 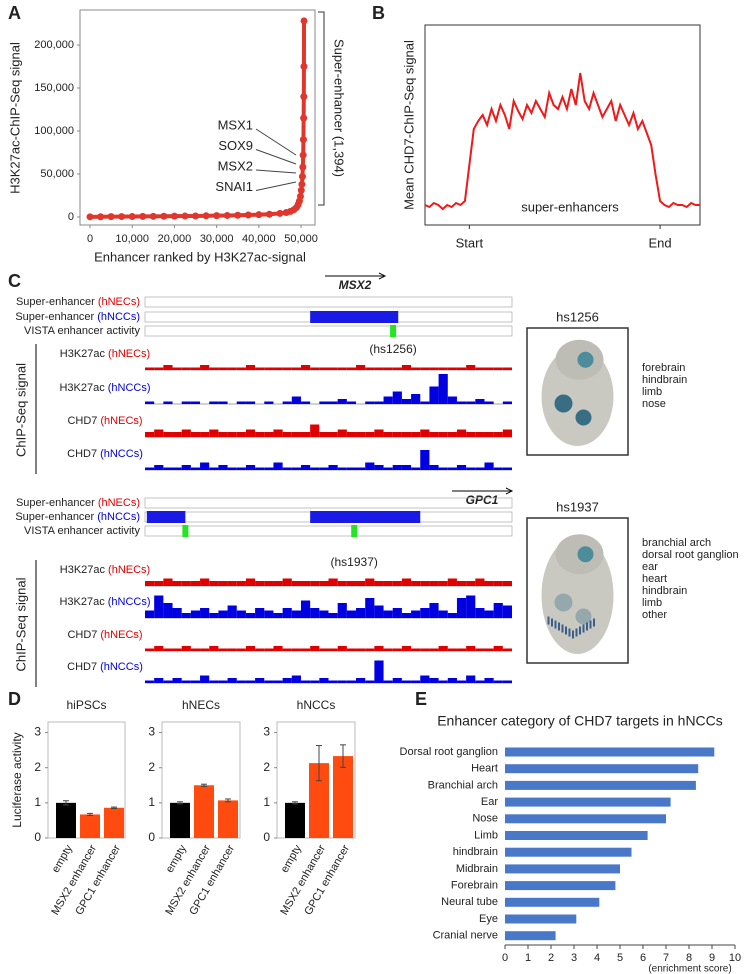 I want to click on category-label: Heart, so click(x=484, y=769).